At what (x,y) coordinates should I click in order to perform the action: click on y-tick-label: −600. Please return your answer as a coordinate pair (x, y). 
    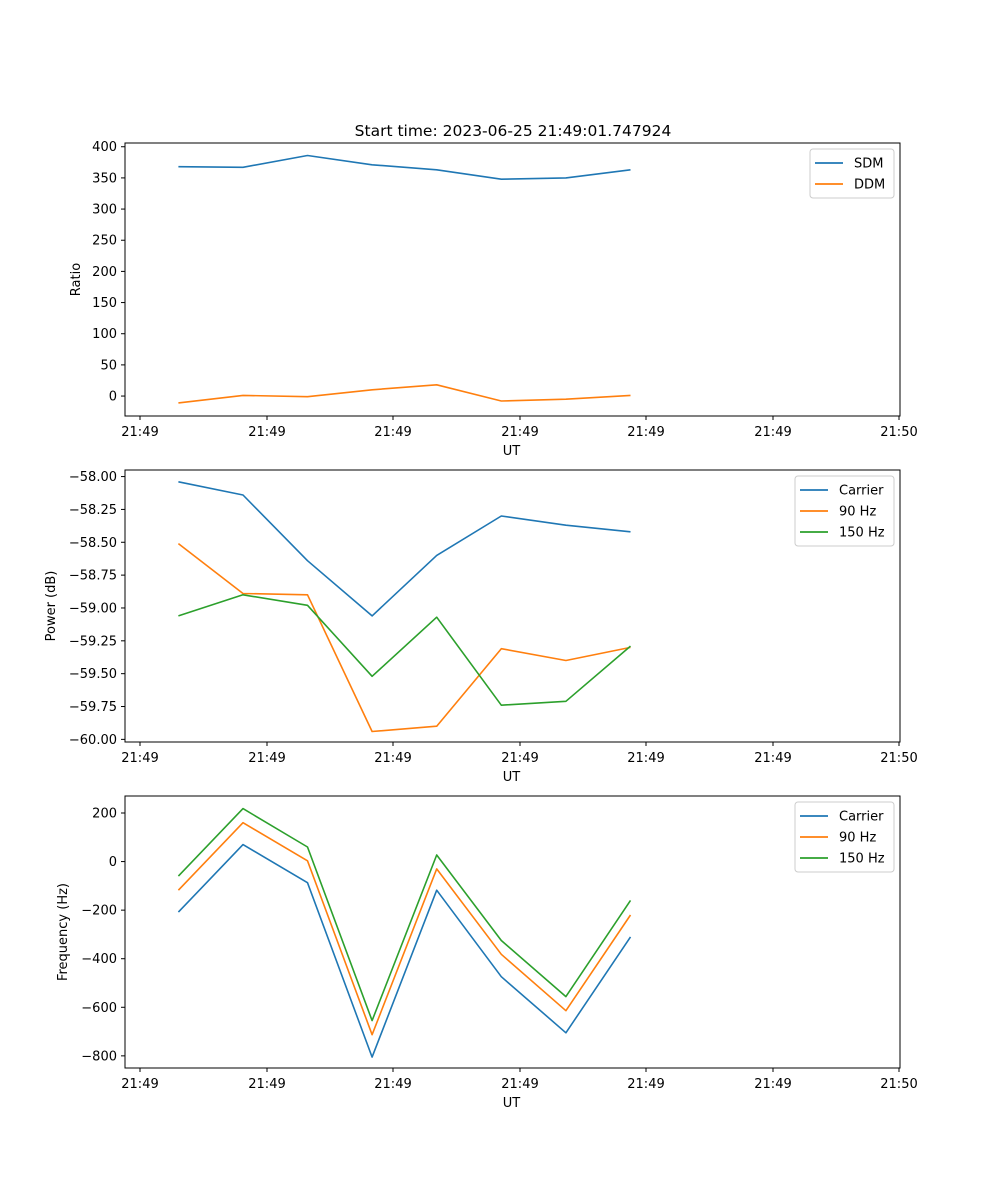
    Looking at the image, I should click on (99, 1008).